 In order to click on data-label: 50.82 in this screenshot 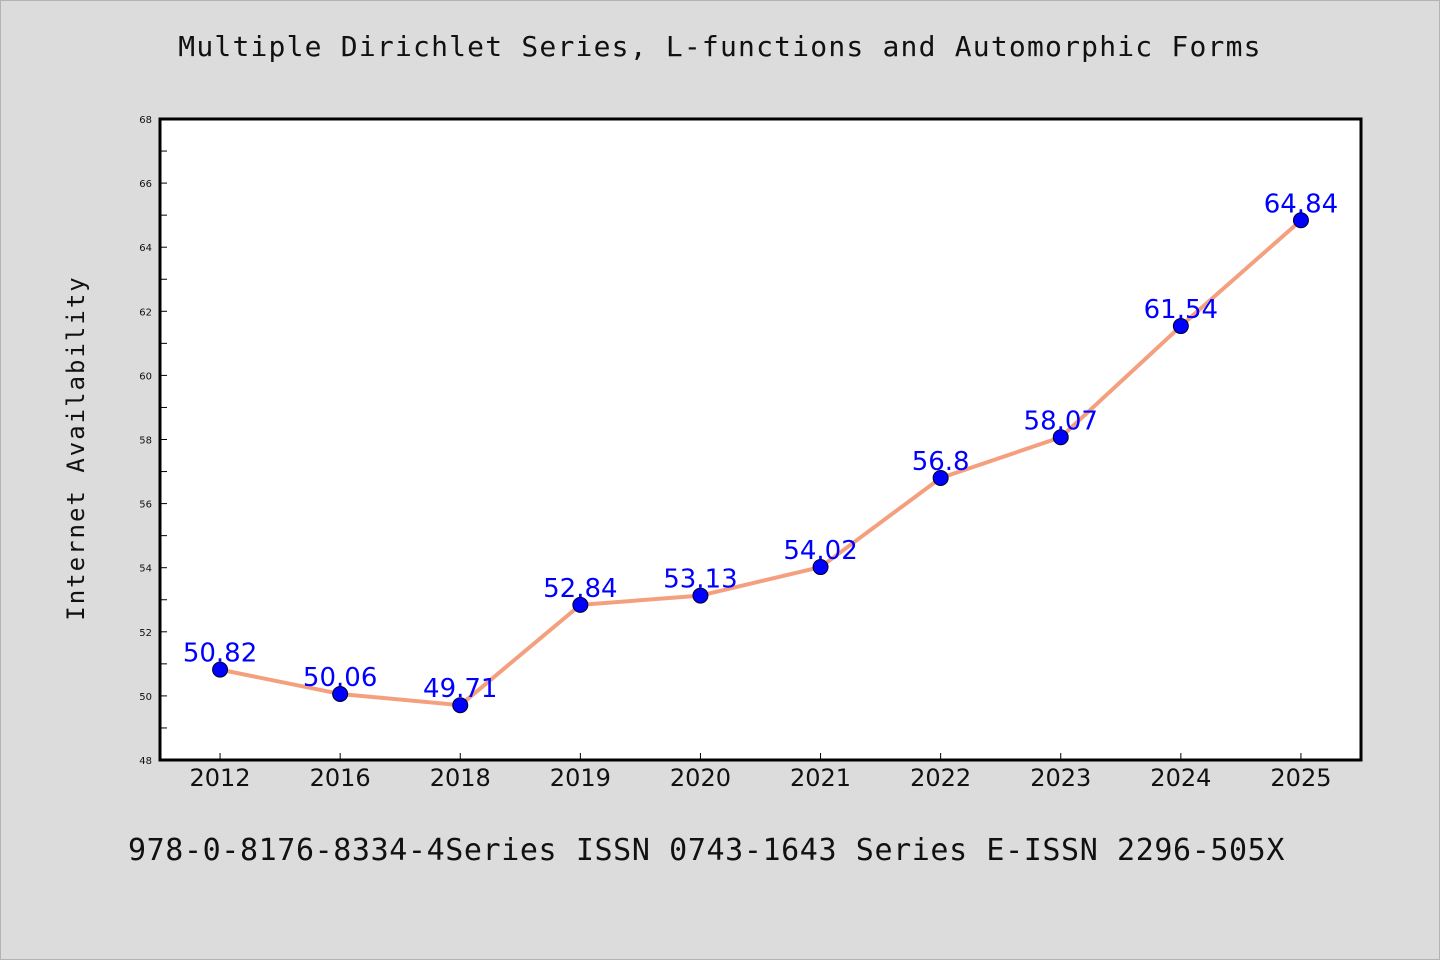, I will do `click(220, 654)`.